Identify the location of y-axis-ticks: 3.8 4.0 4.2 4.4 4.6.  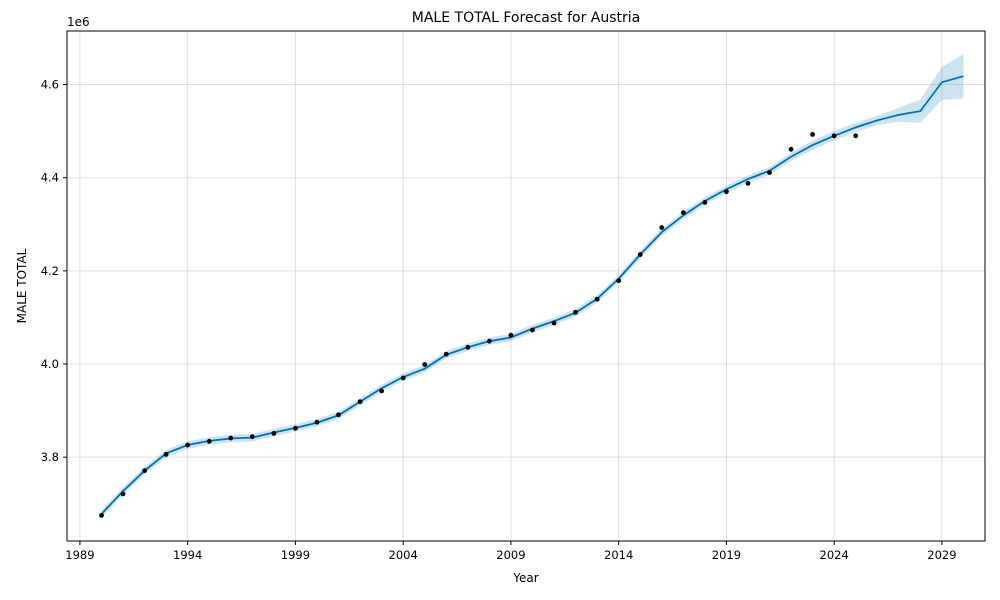
(54, 271).